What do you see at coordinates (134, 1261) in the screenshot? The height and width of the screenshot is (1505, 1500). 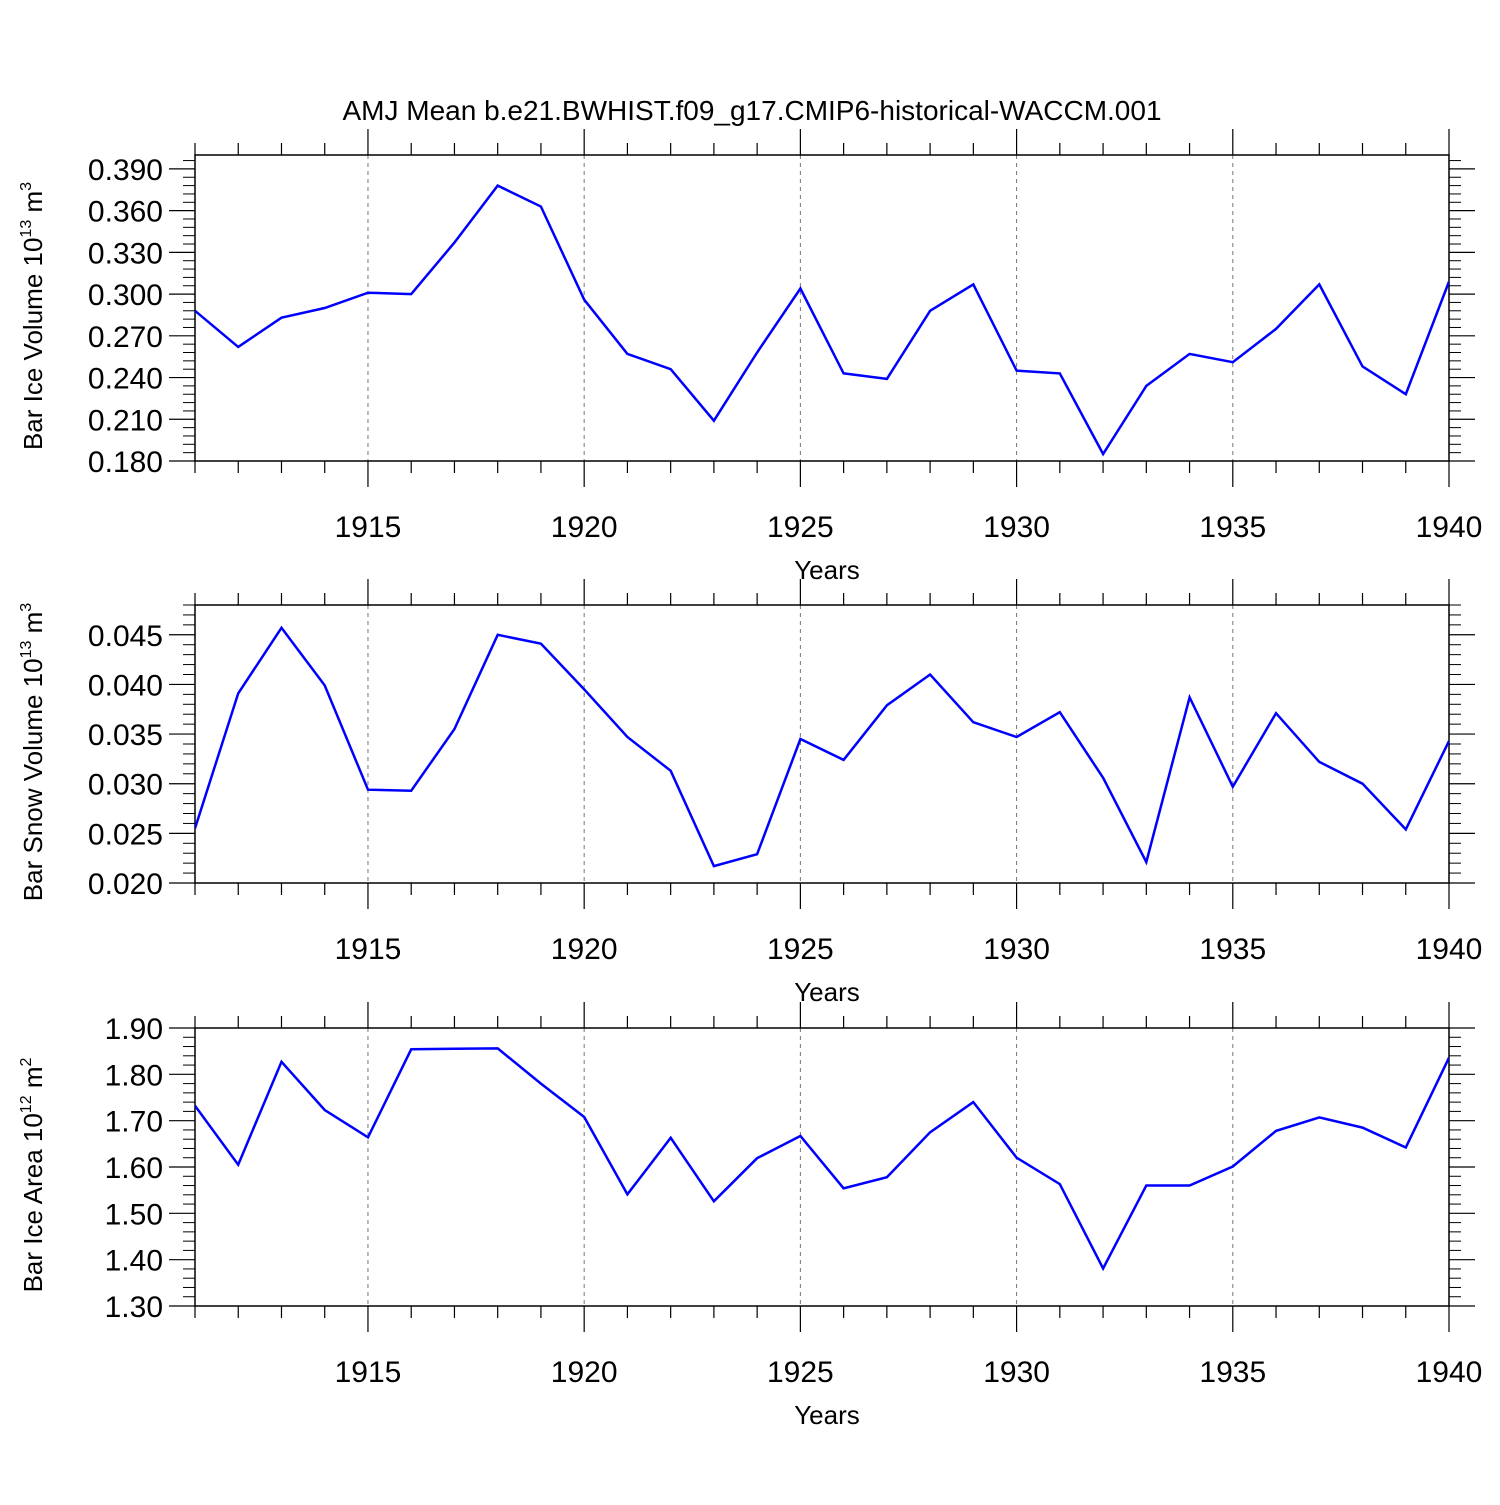 I see `y-tick-label: 1.40` at bounding box center [134, 1261].